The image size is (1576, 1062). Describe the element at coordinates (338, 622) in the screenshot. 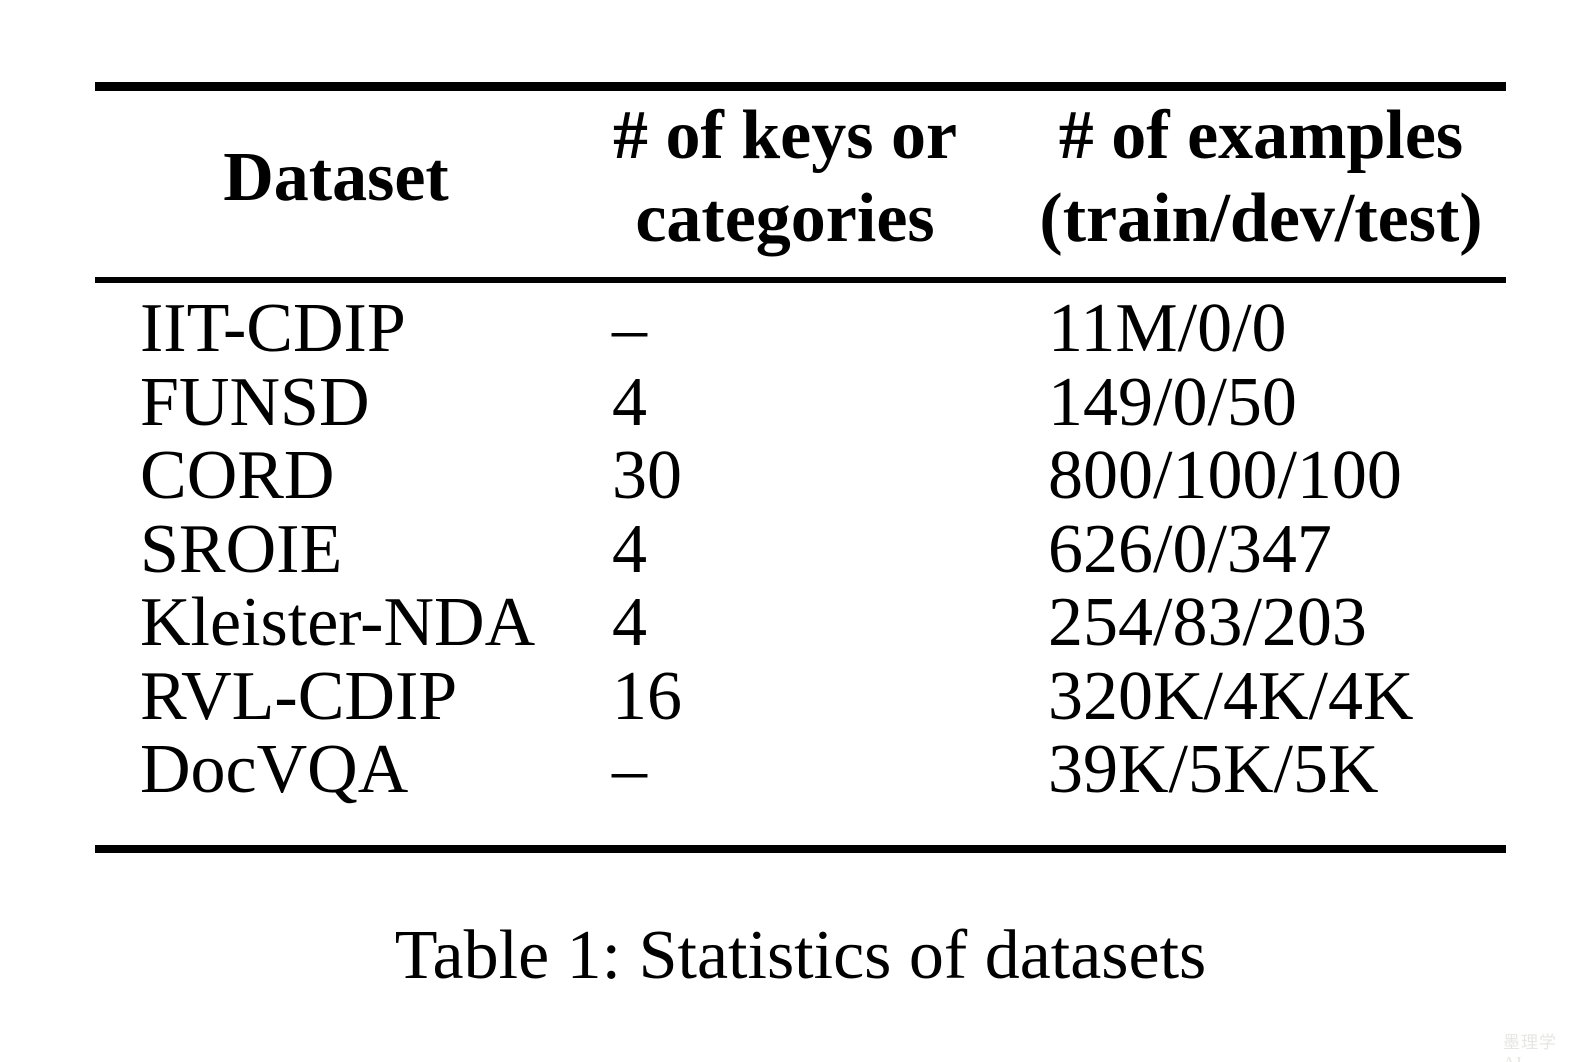

I see `dataset-name: Kleister-NDA` at that location.